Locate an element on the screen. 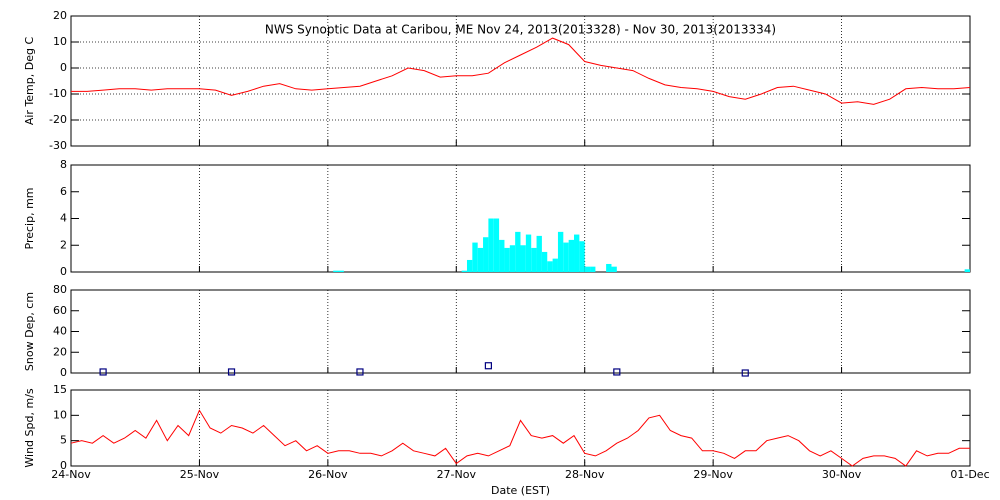 This screenshot has height=500, width=1000. x-tick-label: 24-Nov is located at coordinates (71, 474).